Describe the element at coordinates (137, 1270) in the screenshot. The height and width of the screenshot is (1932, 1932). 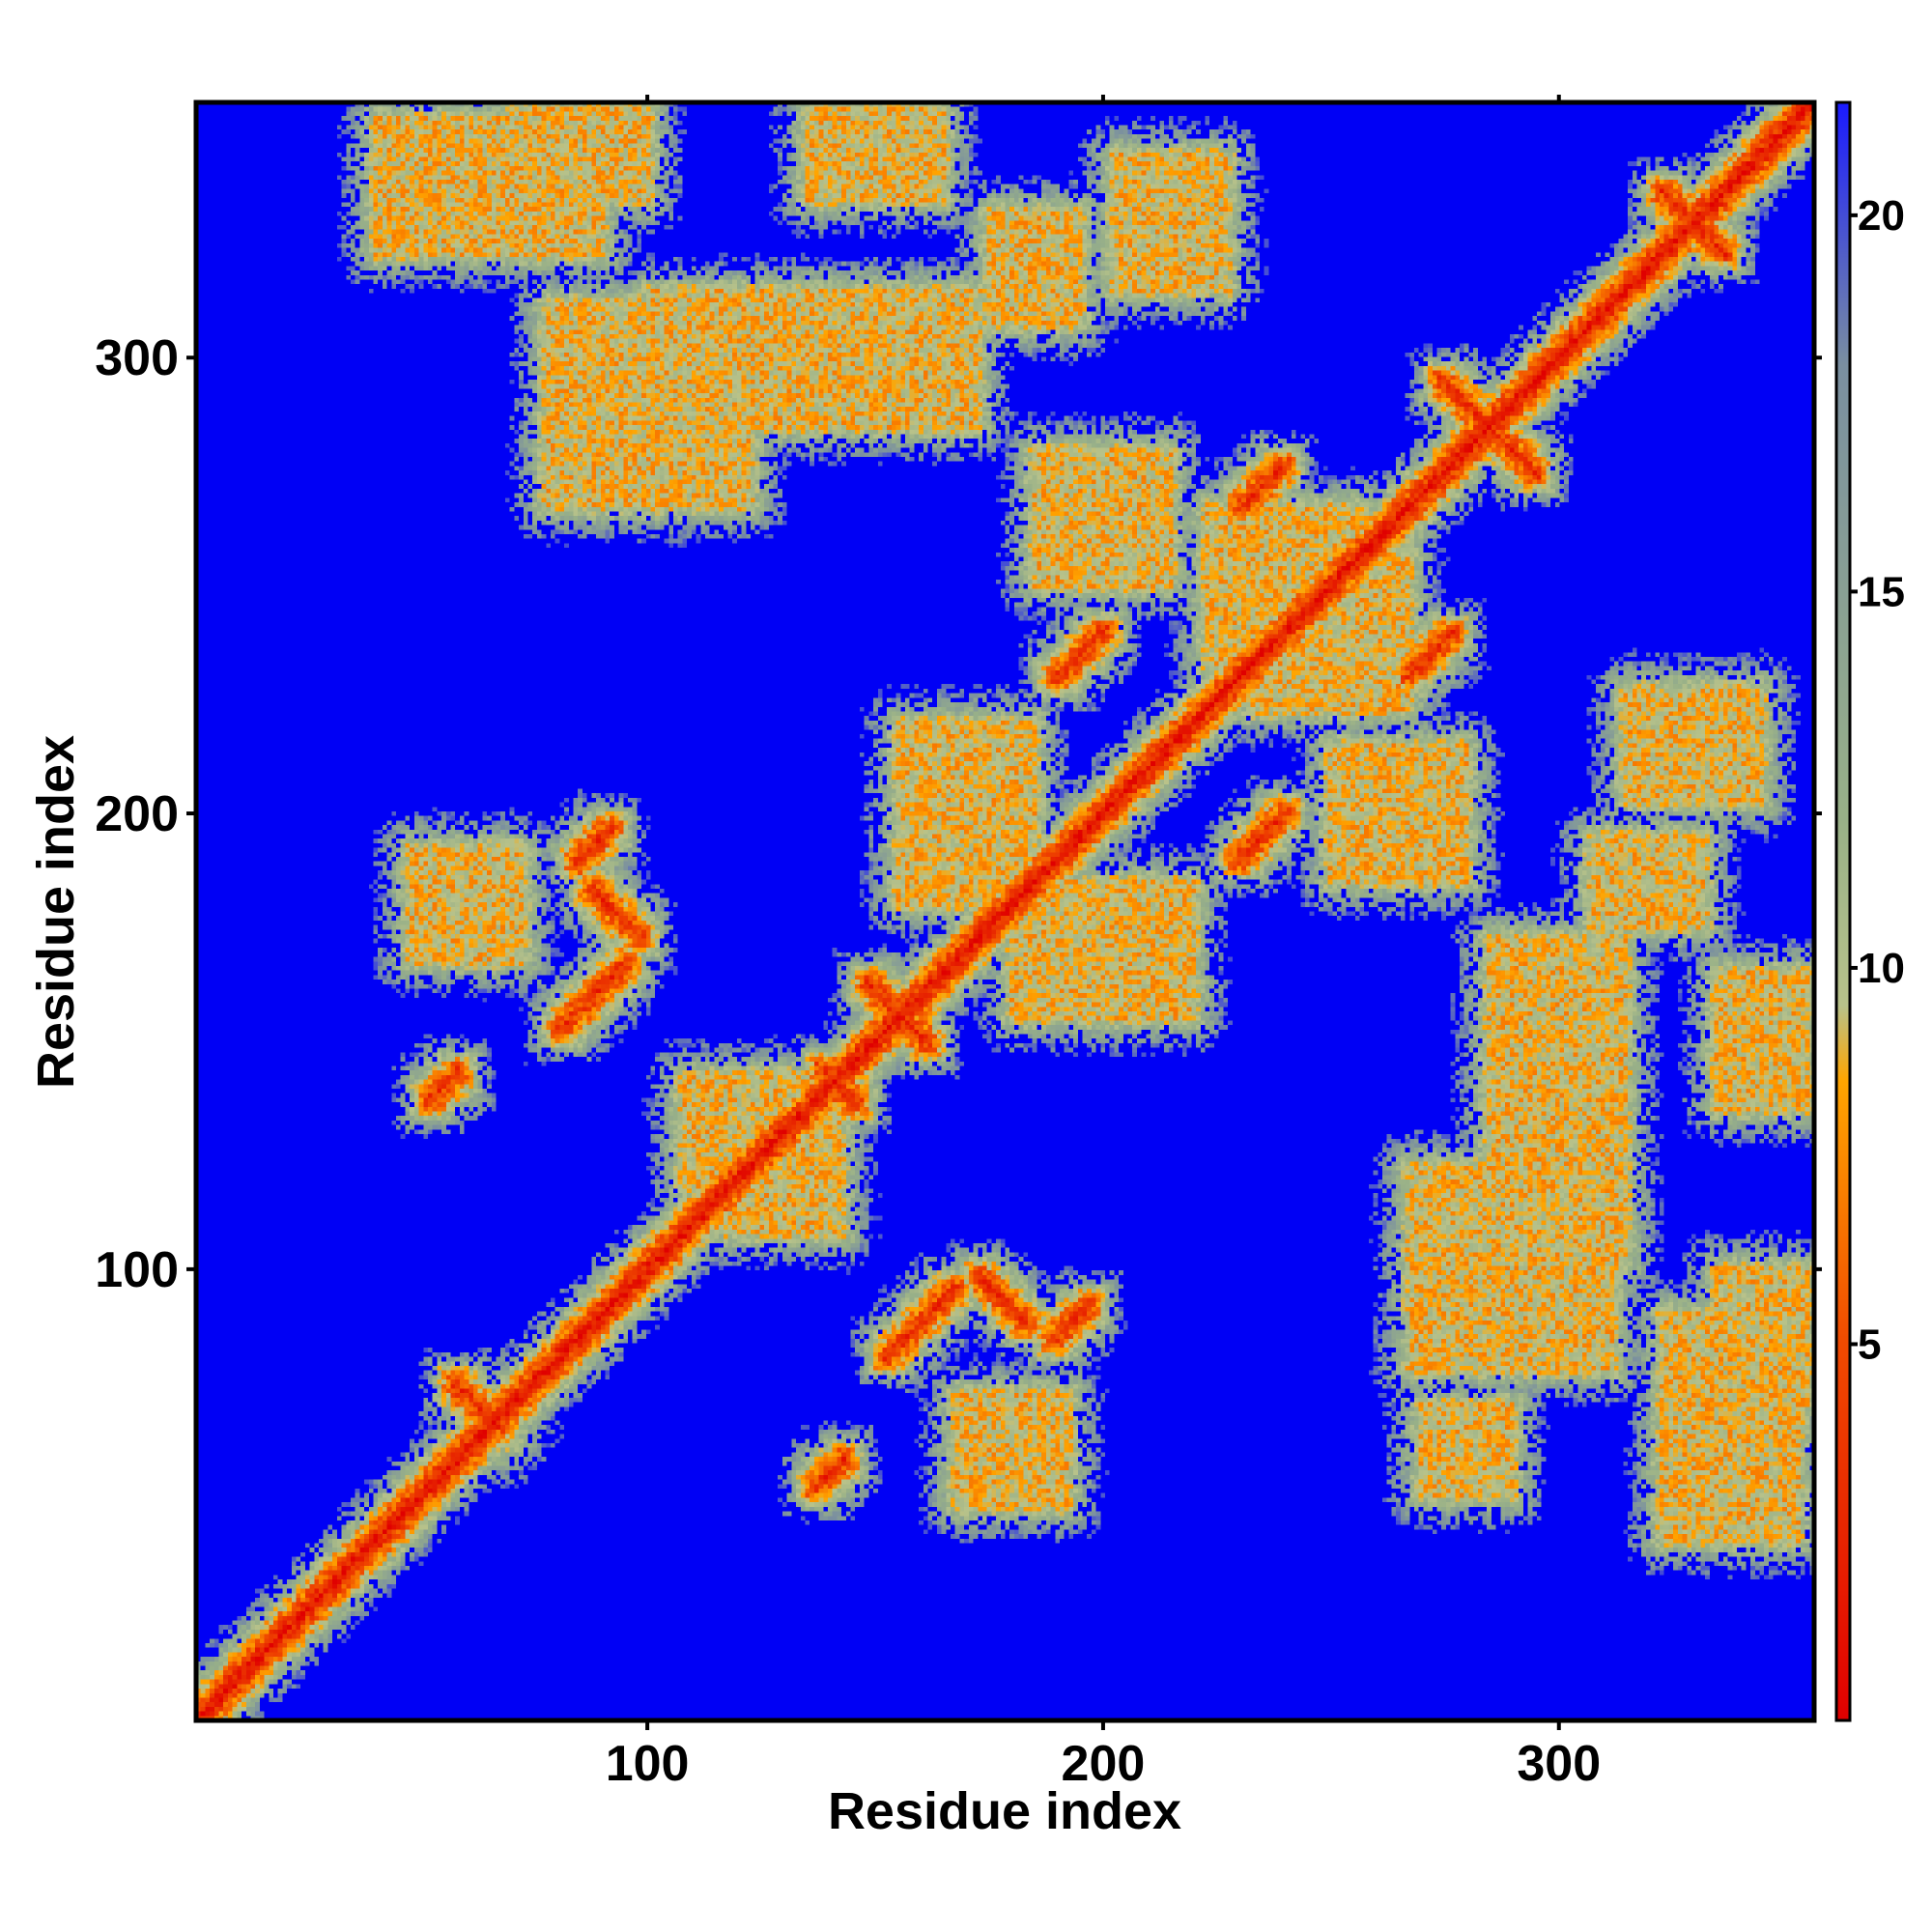
I see `y-tick-label: 100` at that location.